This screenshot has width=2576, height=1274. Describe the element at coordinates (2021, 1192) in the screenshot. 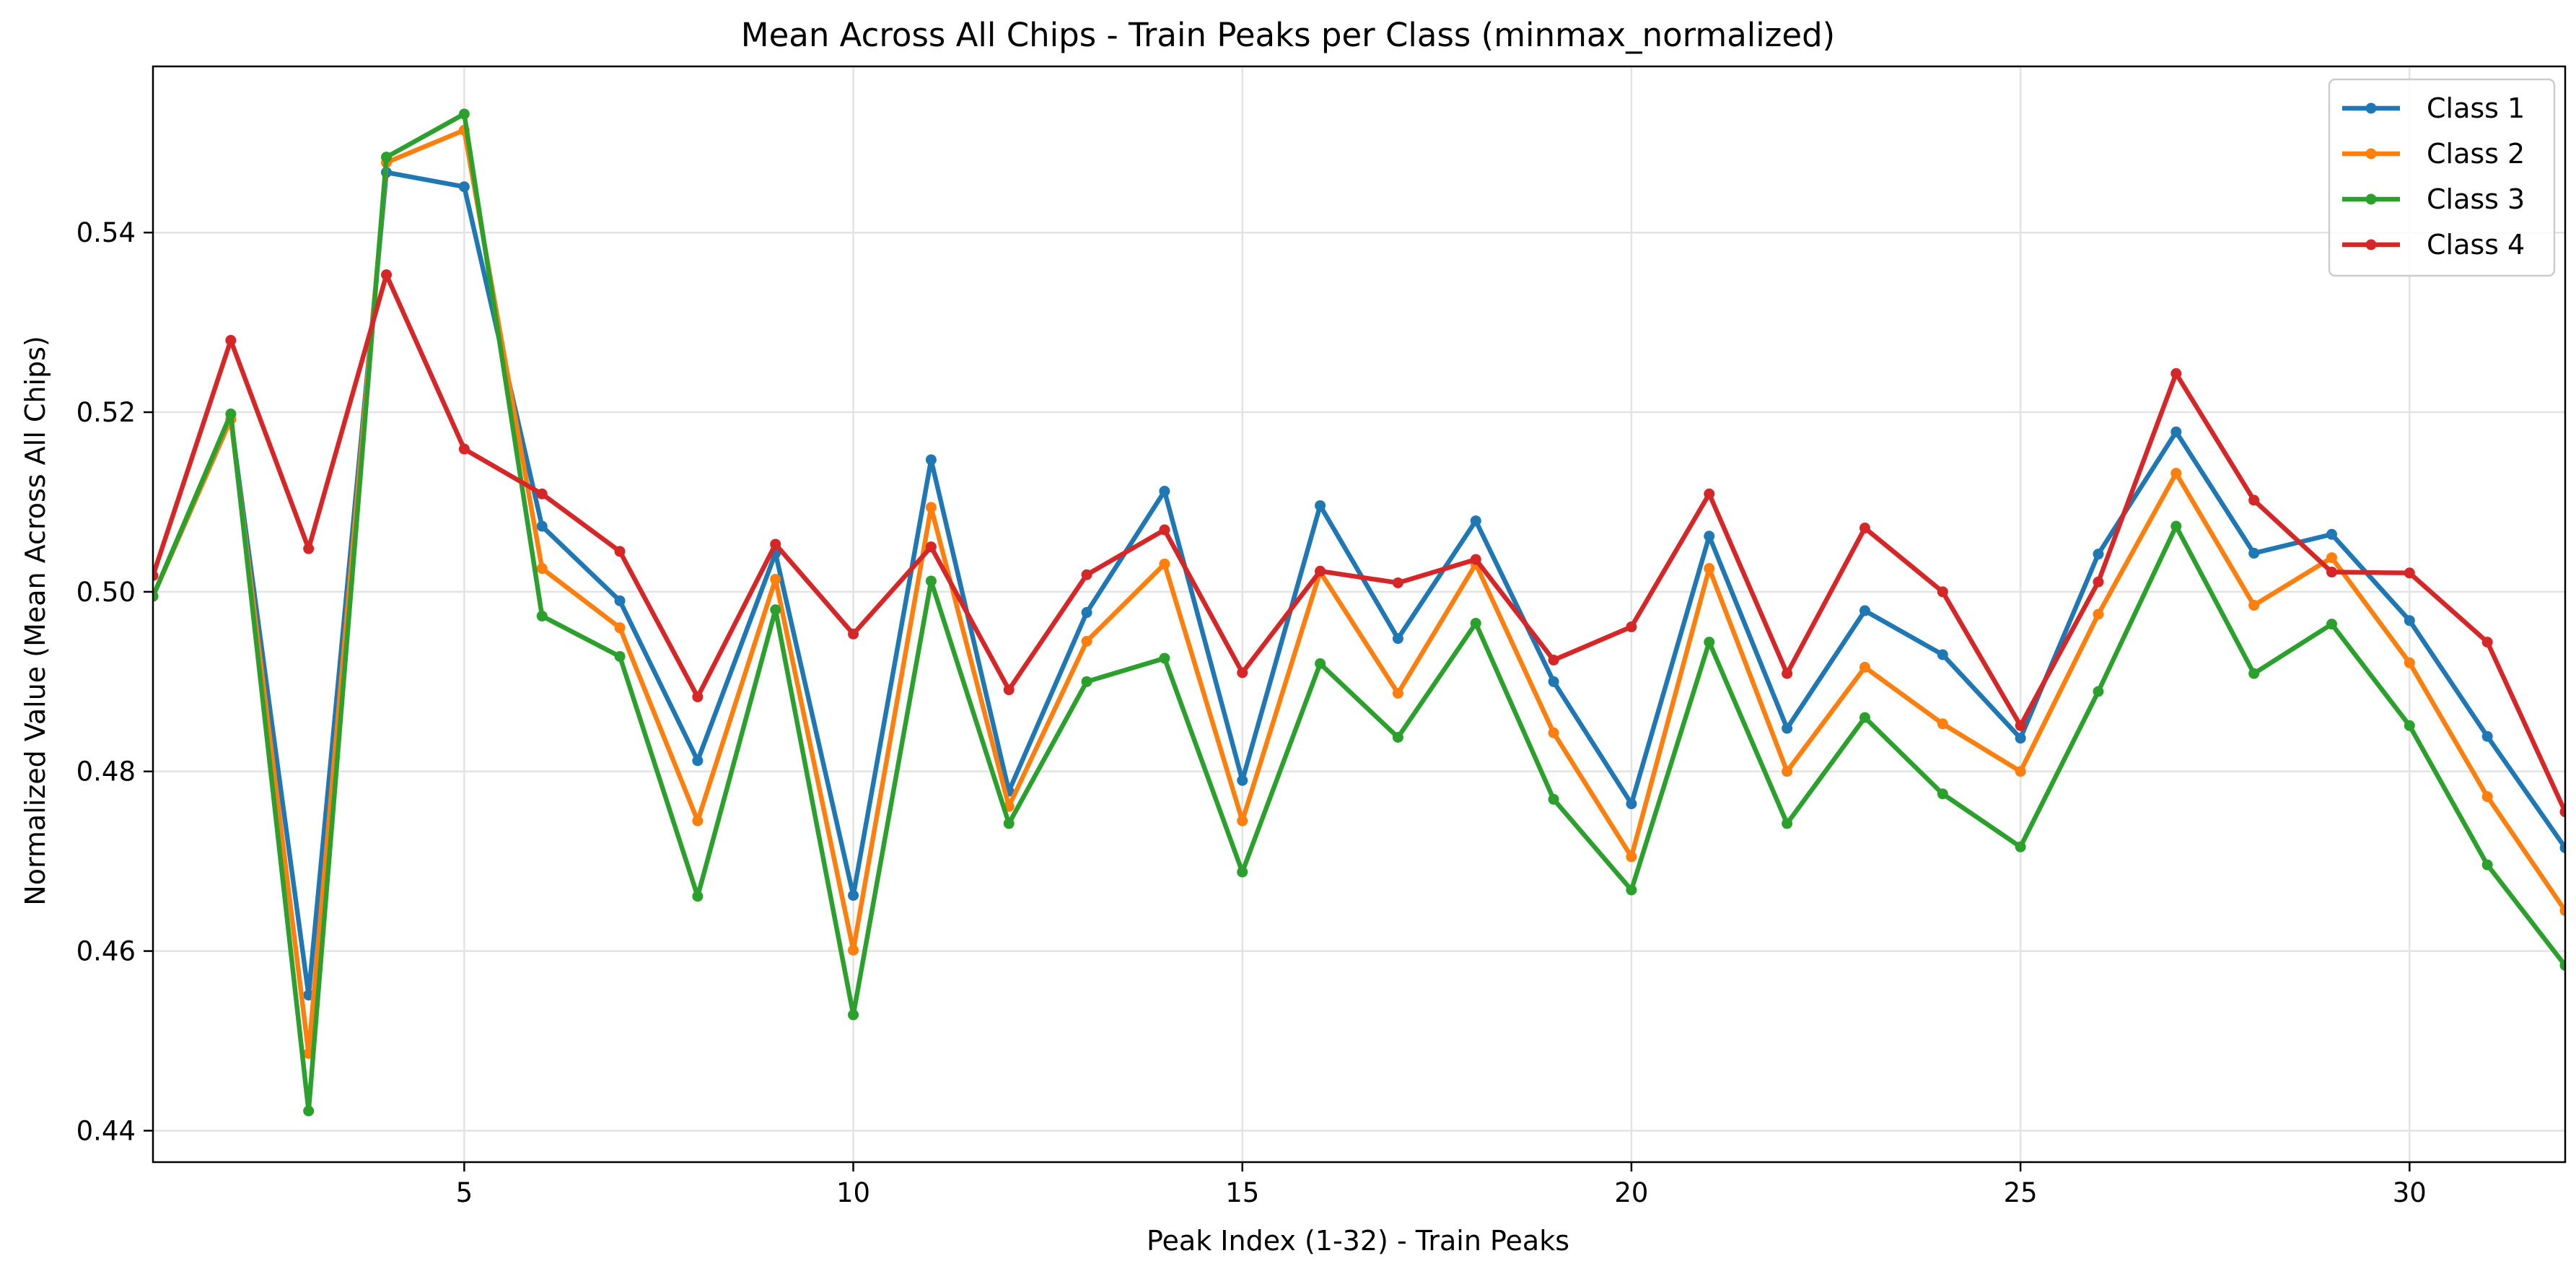

I see `x-tick-label: 25` at that location.